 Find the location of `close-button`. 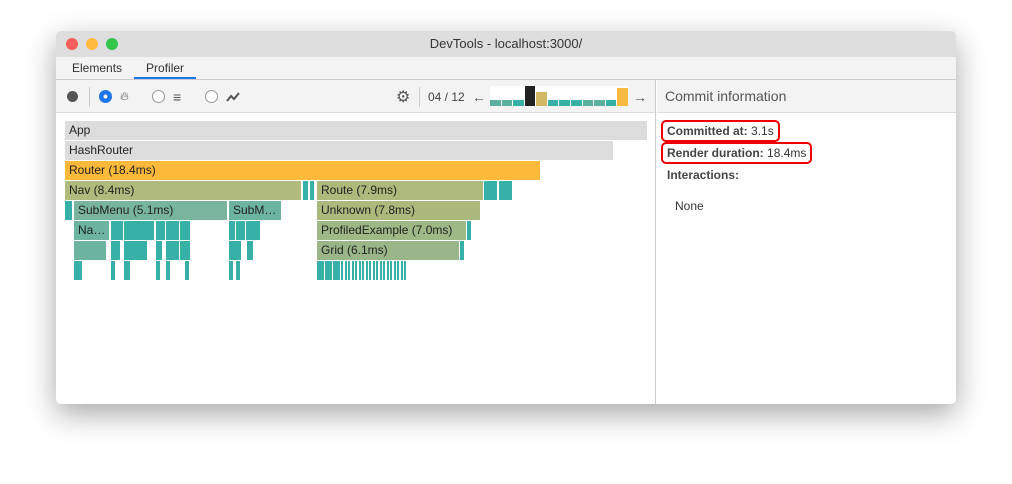

close-button is located at coordinates (72, 44).